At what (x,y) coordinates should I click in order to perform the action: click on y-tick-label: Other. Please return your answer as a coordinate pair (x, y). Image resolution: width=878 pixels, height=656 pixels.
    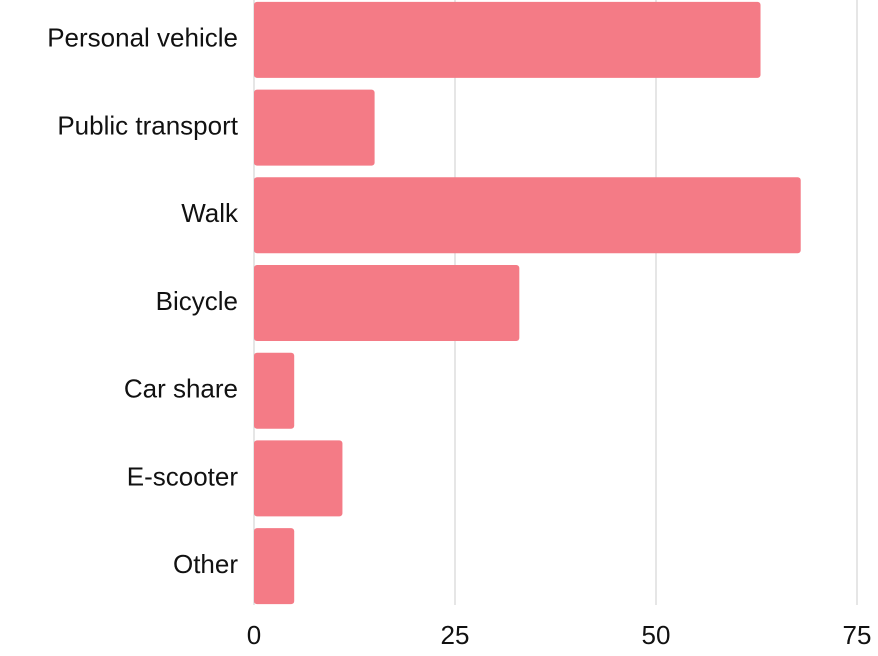
    Looking at the image, I should click on (205, 564).